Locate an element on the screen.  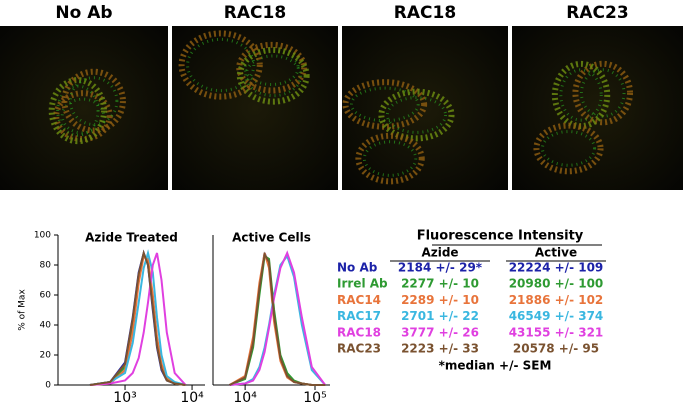
legend-label: RAC18 is located at coordinates (359, 332).